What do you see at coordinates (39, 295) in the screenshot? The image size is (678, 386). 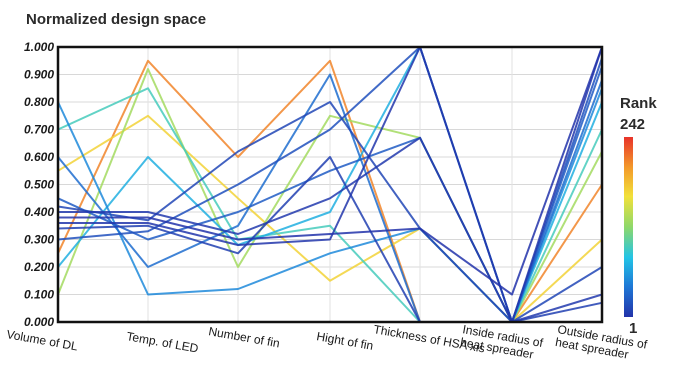 I see `y-tick-label: 0.100` at bounding box center [39, 295].